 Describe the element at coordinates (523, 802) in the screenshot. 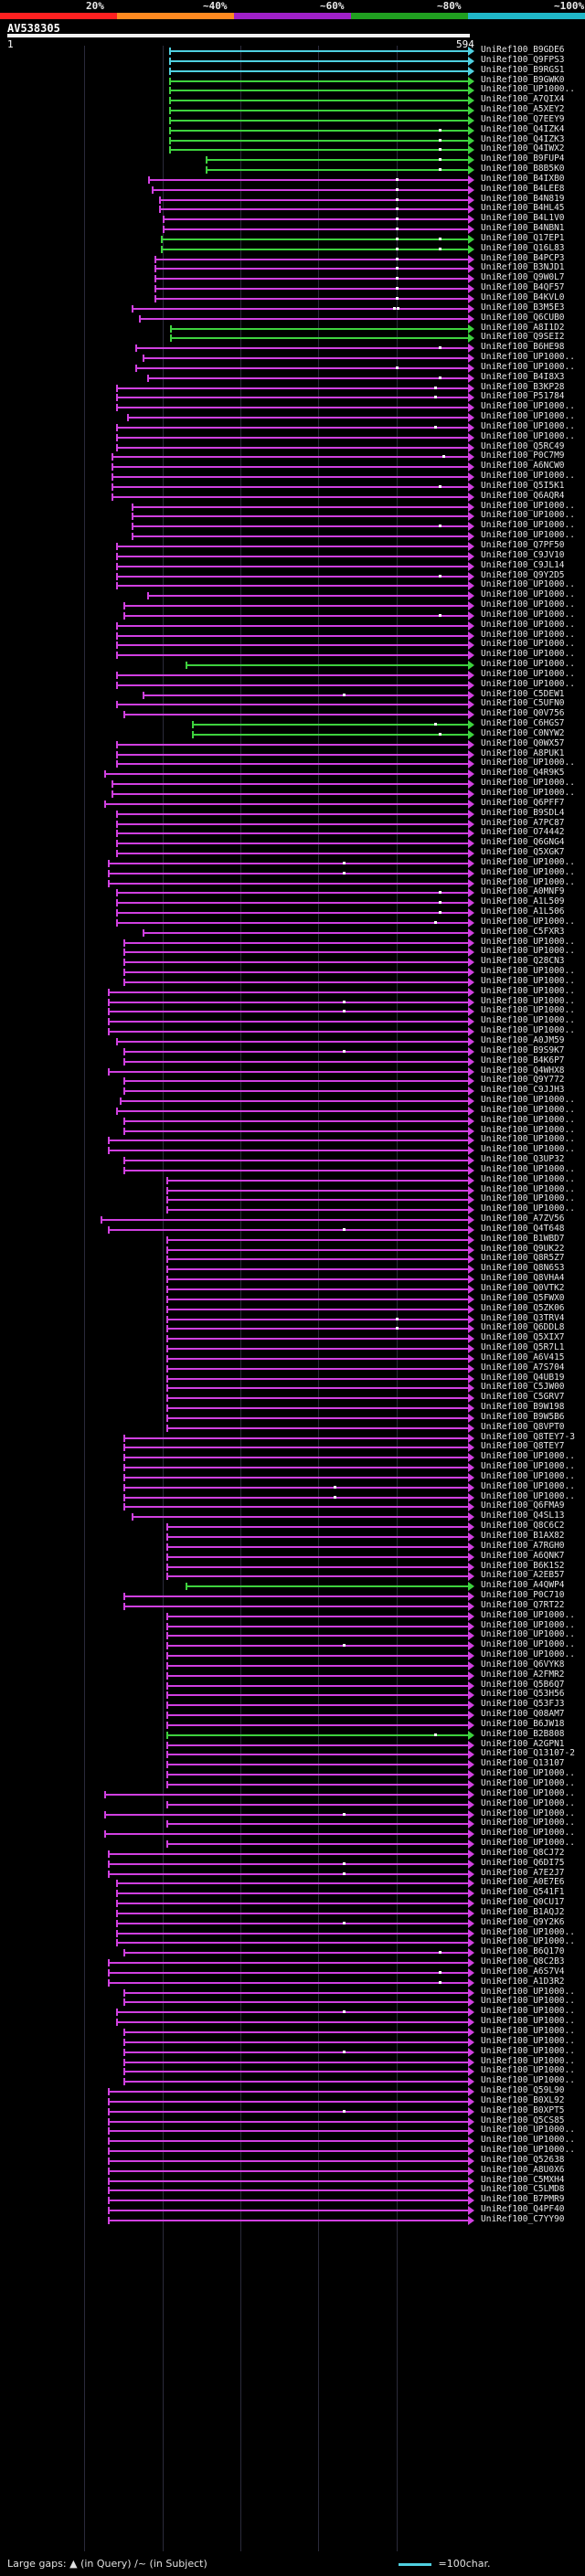

I see `hit-id-link: UniRef100_Q6PFF7` at that location.